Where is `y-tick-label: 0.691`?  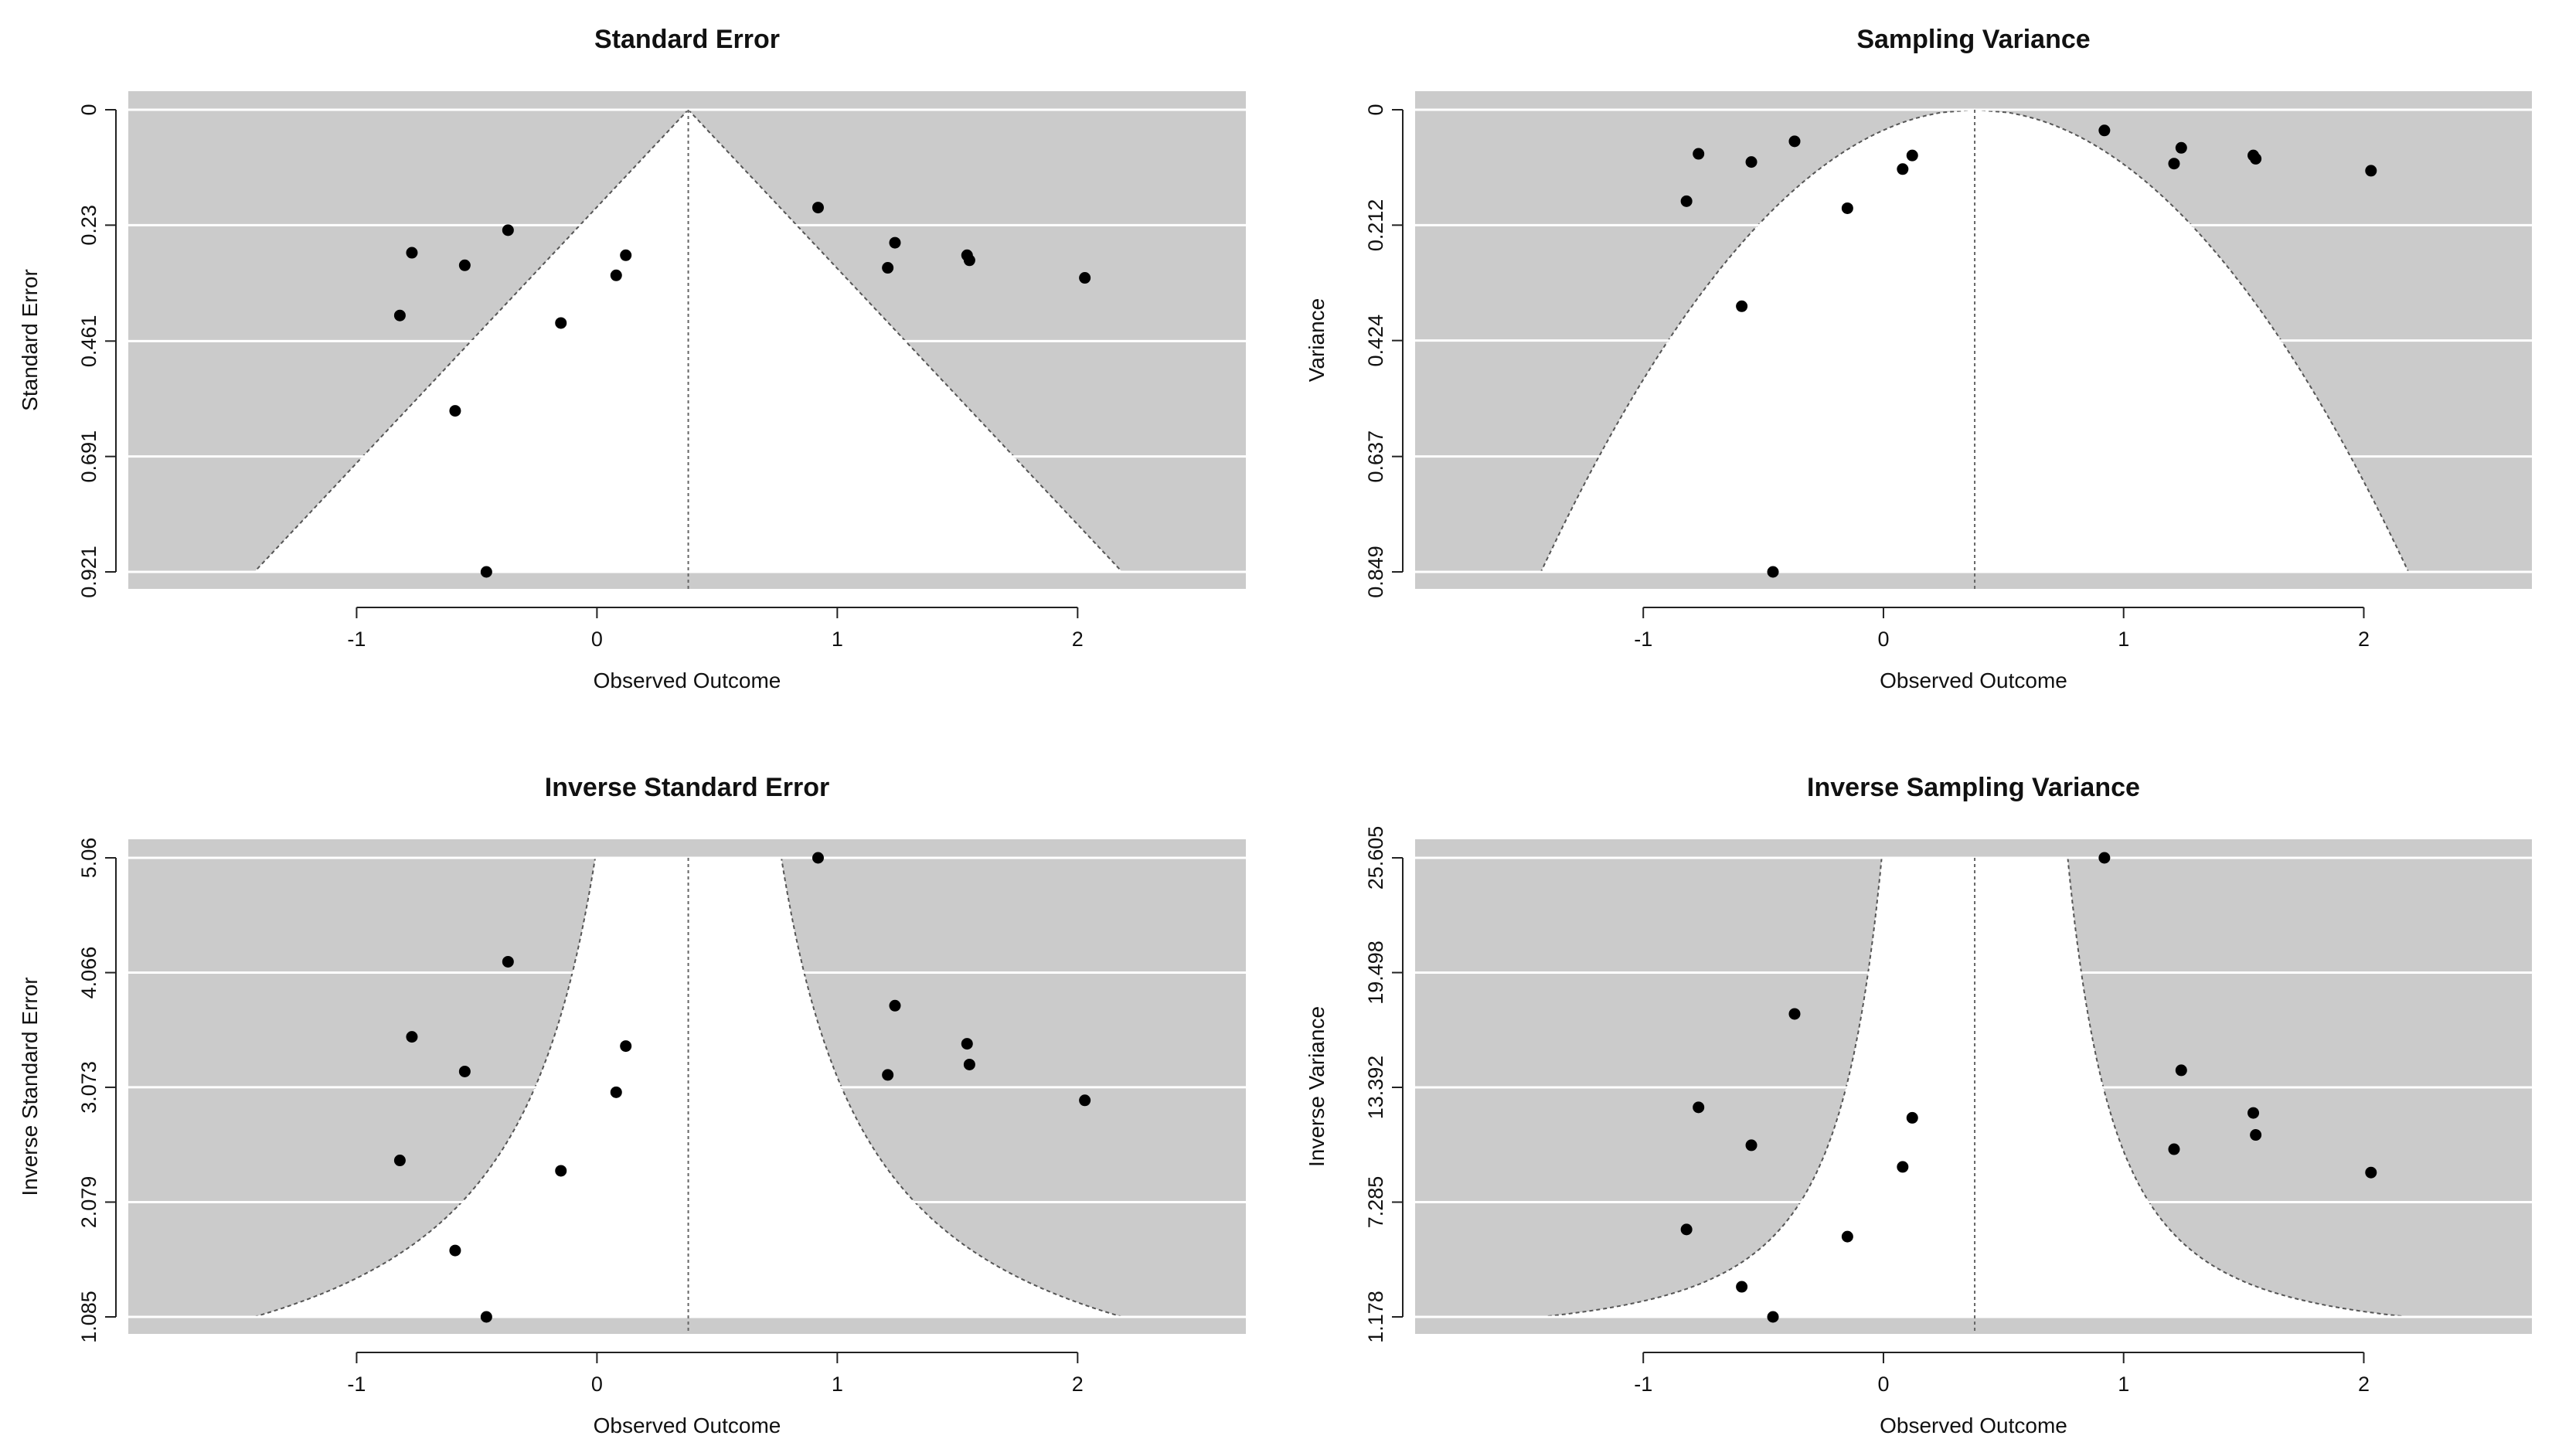
y-tick-label: 0.691 is located at coordinates (88, 457).